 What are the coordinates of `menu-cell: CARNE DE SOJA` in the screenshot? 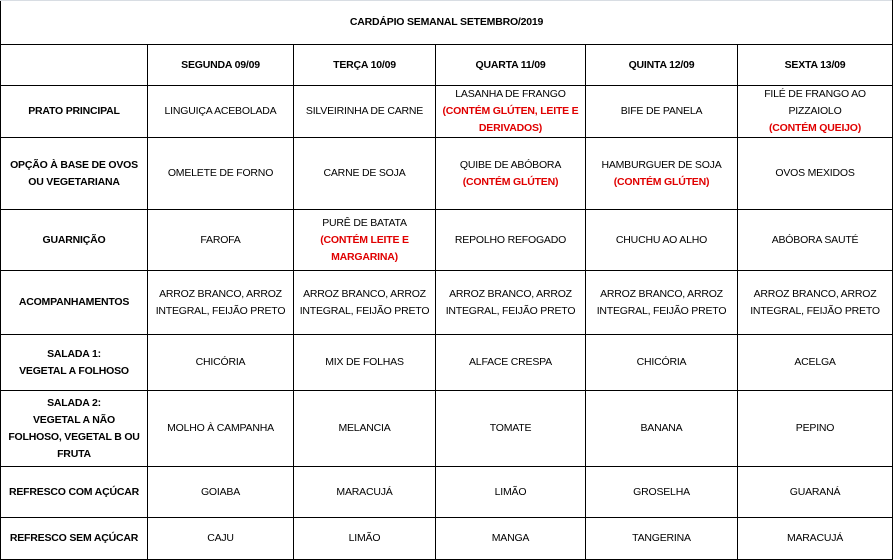 It's located at (364, 173).